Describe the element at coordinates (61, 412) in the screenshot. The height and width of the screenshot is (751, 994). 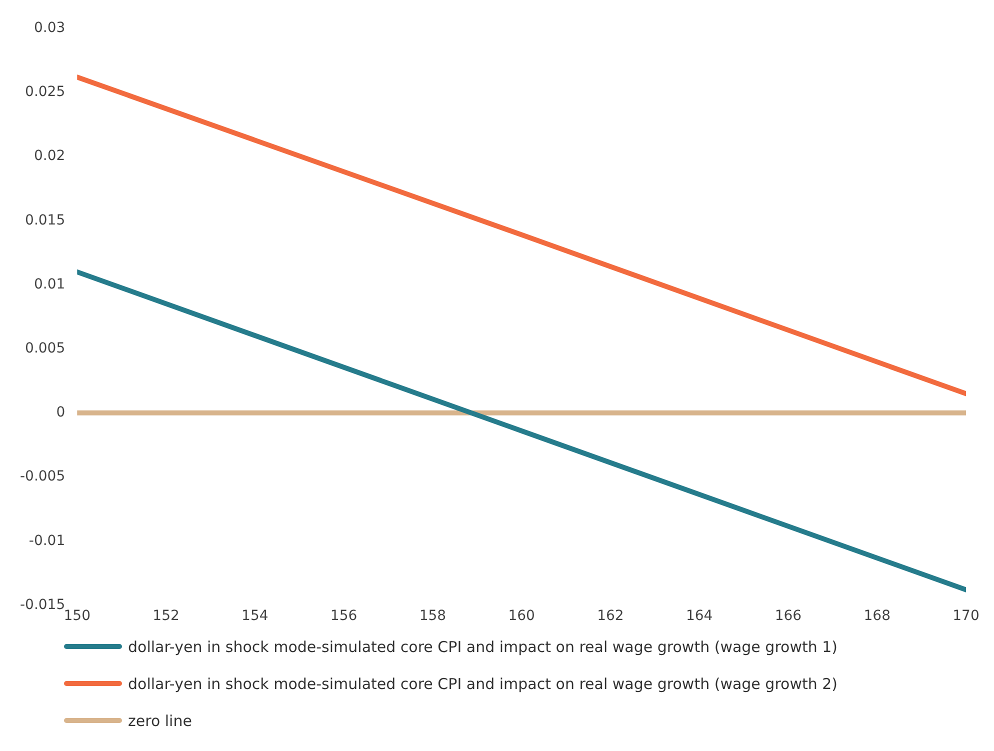
I see `y-tick-label: 0` at that location.